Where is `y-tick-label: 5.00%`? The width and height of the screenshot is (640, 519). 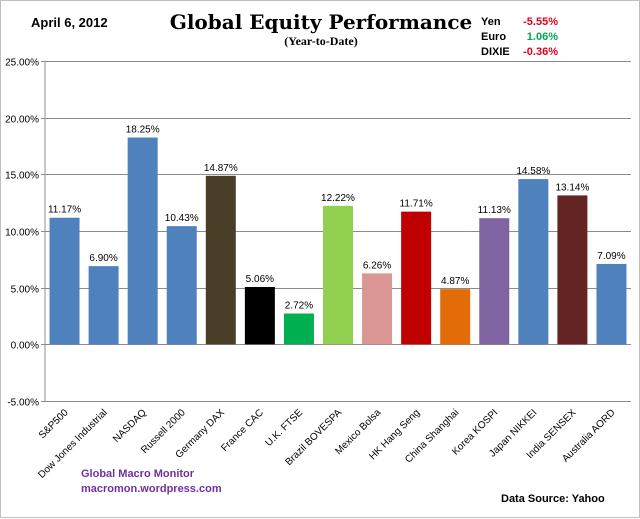 y-tick-label: 5.00% is located at coordinates (25, 290).